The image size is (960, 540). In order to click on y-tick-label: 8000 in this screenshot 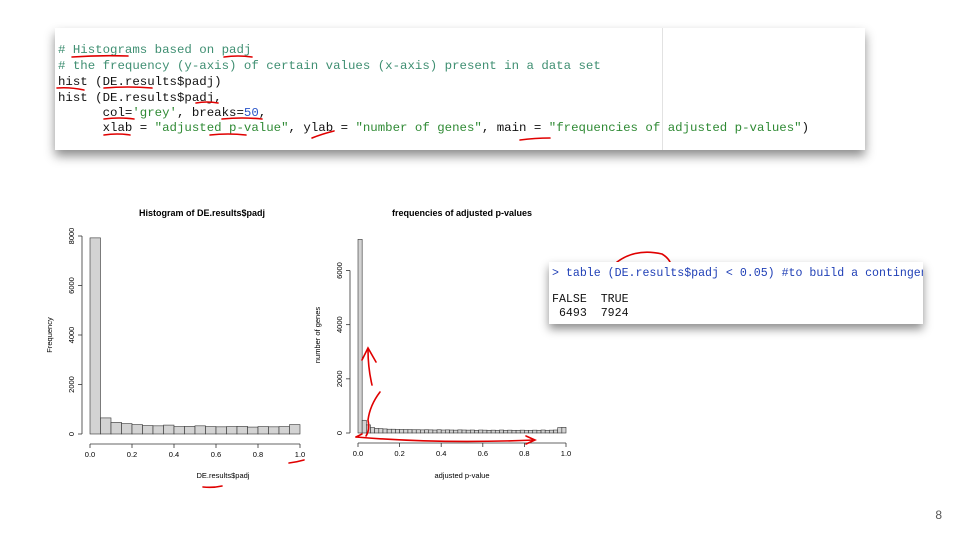, I will do `click(71, 236)`.